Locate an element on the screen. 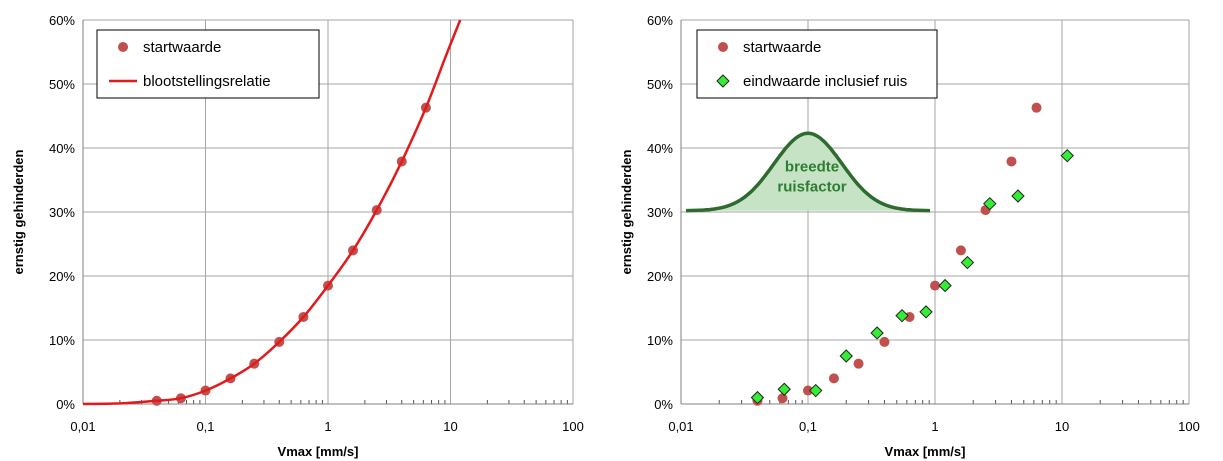 The width and height of the screenshot is (1223, 461). annotation-line: ruisfactor is located at coordinates (811, 186).